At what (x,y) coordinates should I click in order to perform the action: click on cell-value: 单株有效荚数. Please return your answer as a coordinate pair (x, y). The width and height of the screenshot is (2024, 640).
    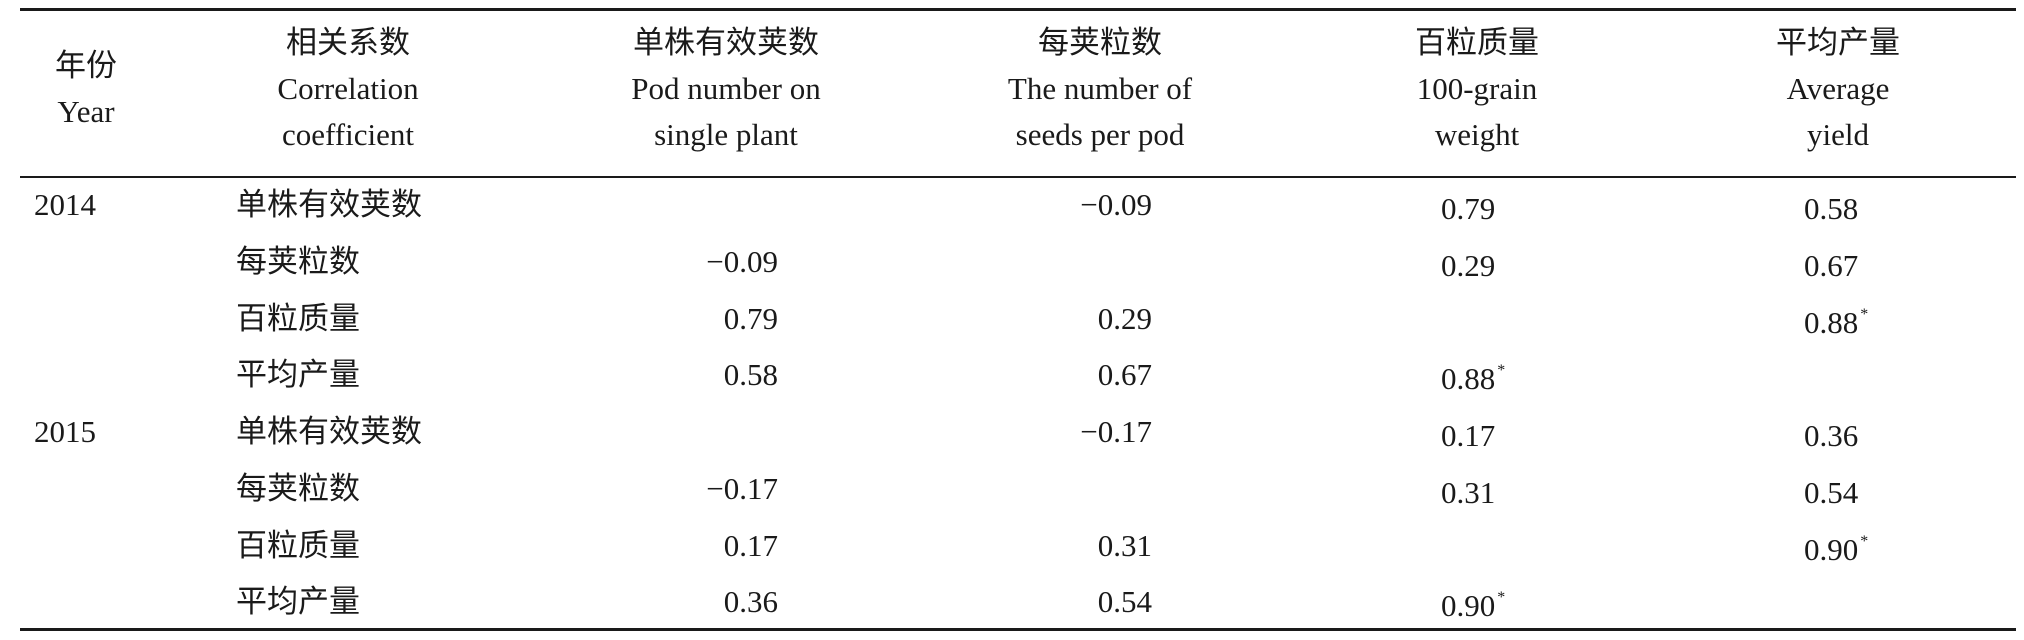
    Looking at the image, I should click on (329, 431).